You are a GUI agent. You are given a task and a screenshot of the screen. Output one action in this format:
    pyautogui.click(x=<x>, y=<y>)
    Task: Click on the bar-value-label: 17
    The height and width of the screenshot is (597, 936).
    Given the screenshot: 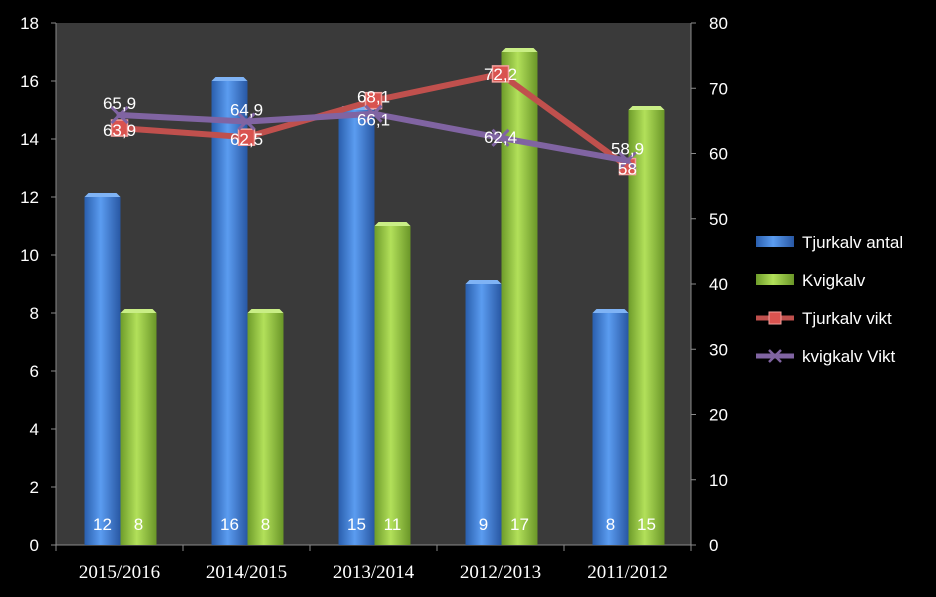 What is the action you would take?
    pyautogui.click(x=519, y=524)
    